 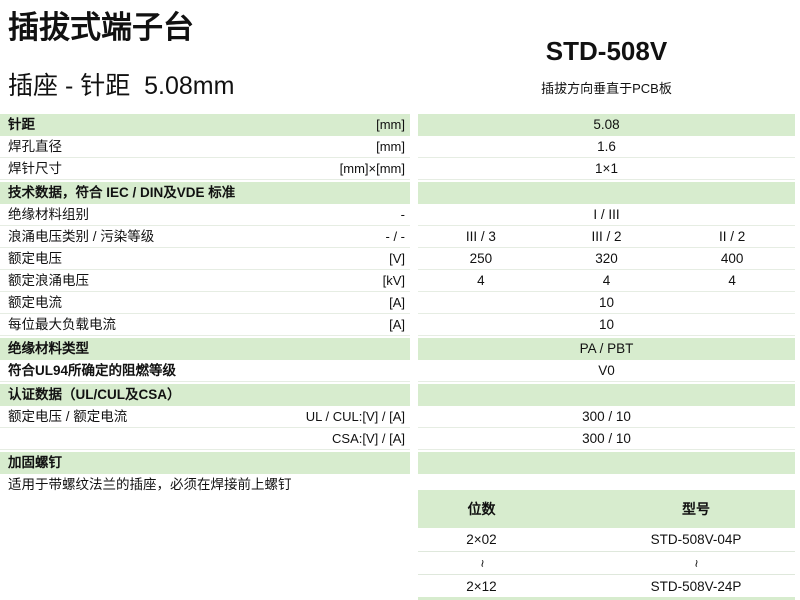 I want to click on spec-row: 绝缘材料类型 PA / PBT, so click(x=397, y=349).